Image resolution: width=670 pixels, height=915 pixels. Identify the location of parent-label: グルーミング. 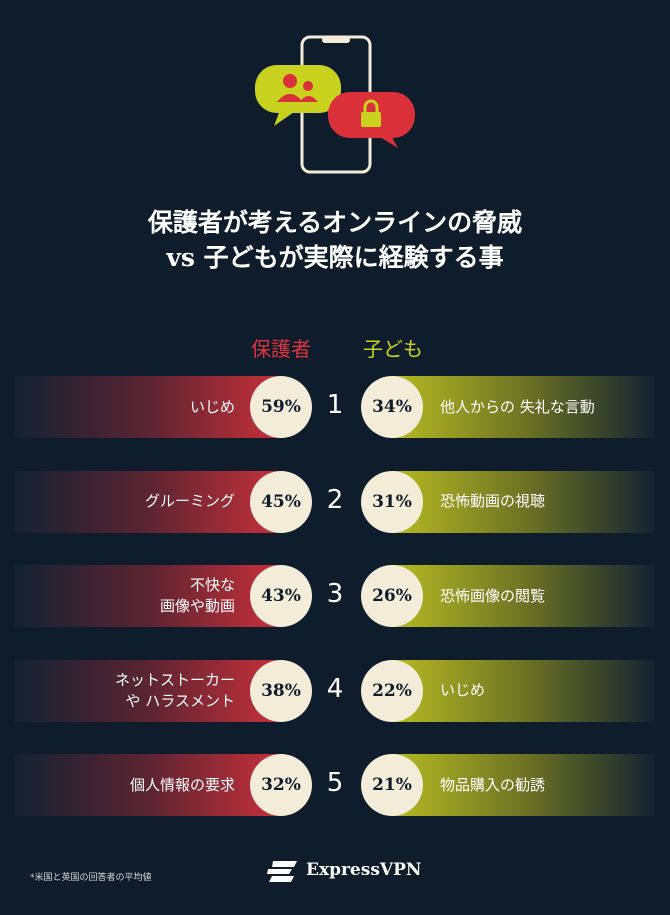
(132, 502).